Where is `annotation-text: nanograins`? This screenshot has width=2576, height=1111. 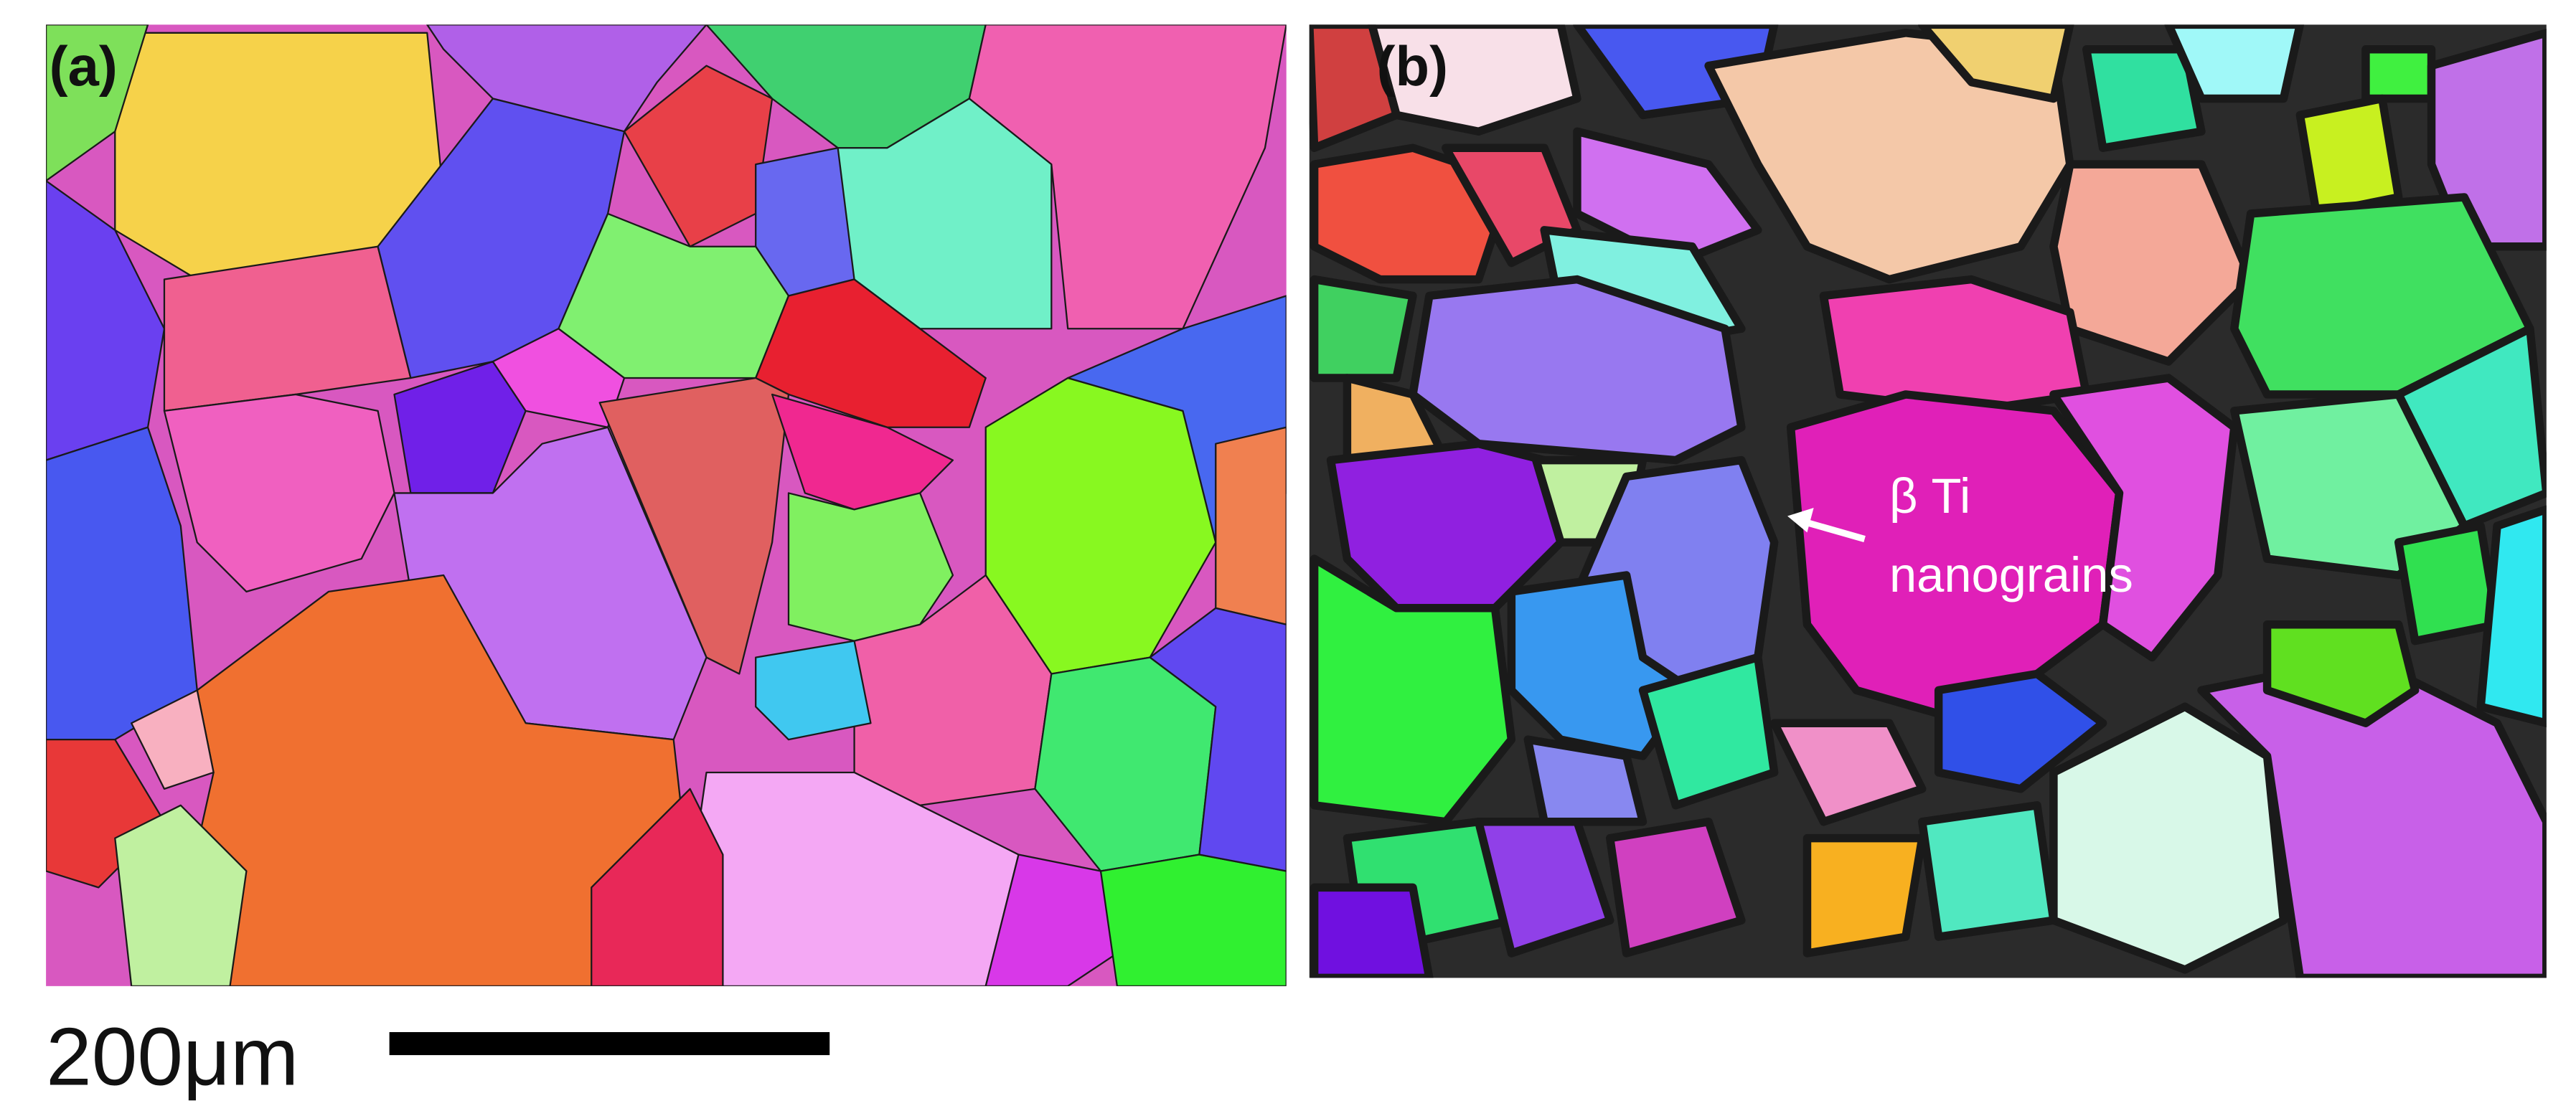
annotation-text: nanograins is located at coordinates (2011, 574).